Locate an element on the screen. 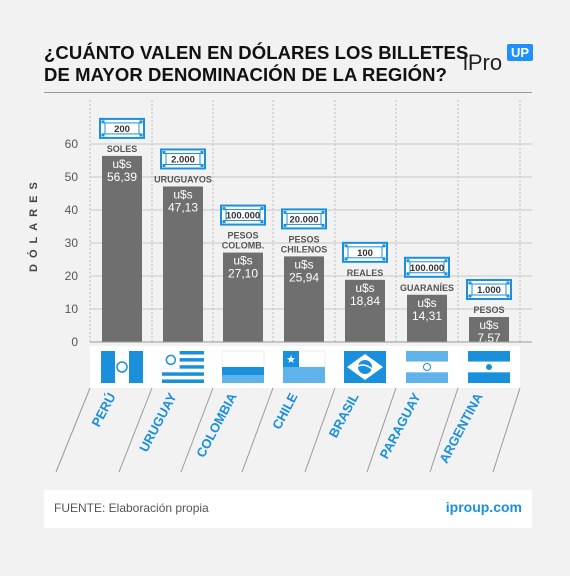  title-line-1: ¿CUÁNTO VALEN EN DÓLARES LOS BILLETES is located at coordinates (256, 52).